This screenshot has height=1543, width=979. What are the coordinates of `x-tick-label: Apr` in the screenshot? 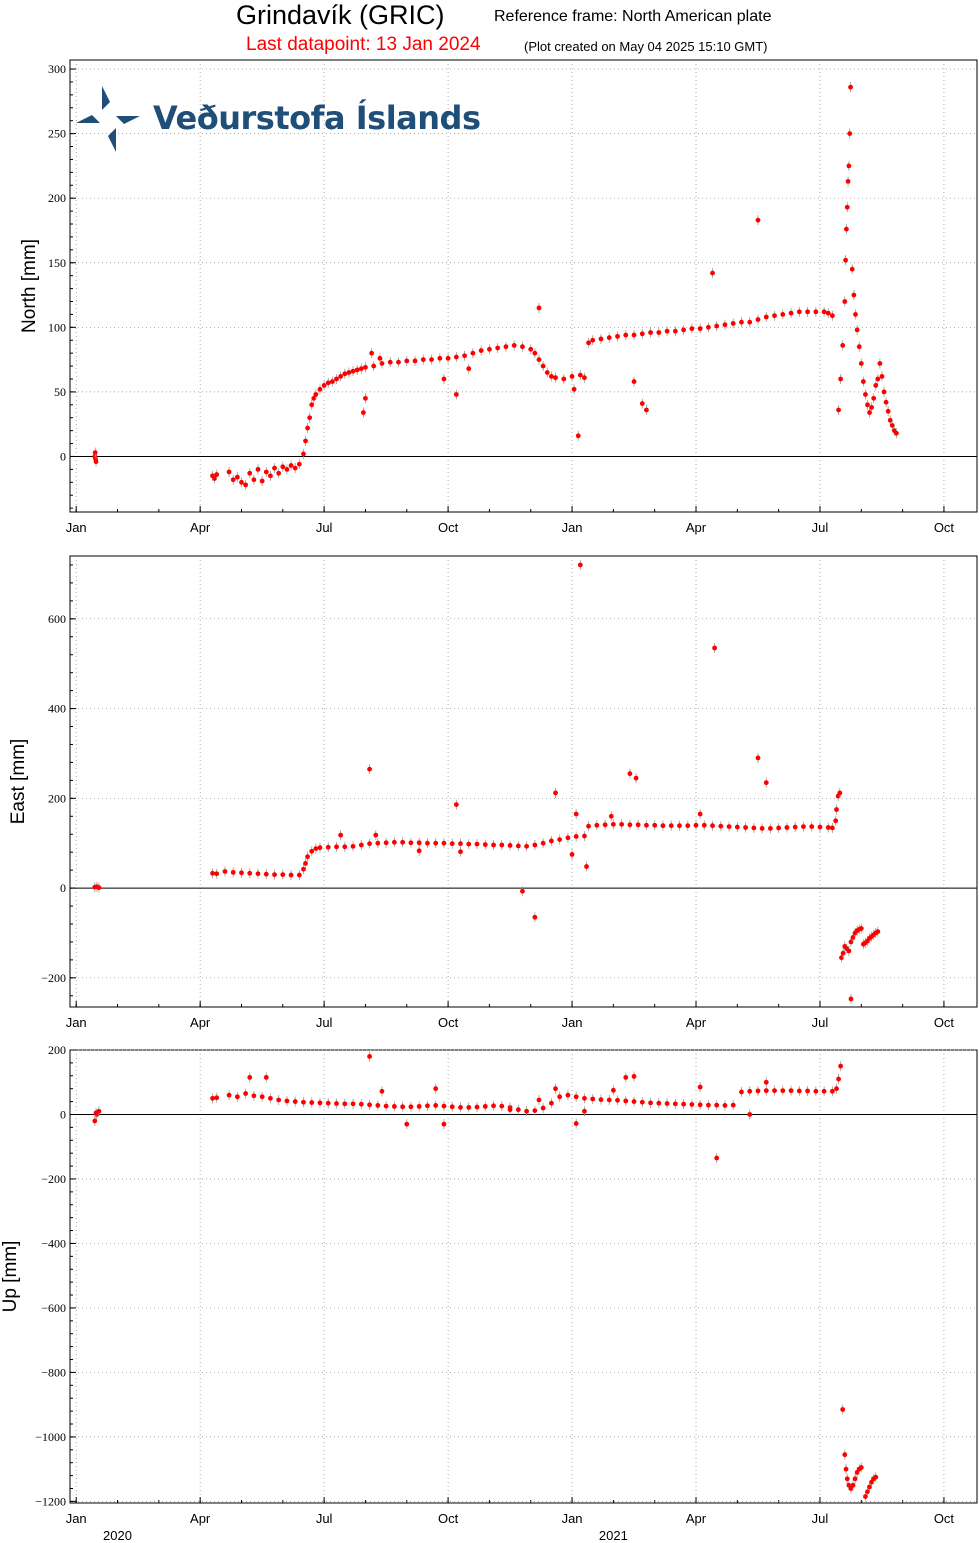 It's located at (696, 527).